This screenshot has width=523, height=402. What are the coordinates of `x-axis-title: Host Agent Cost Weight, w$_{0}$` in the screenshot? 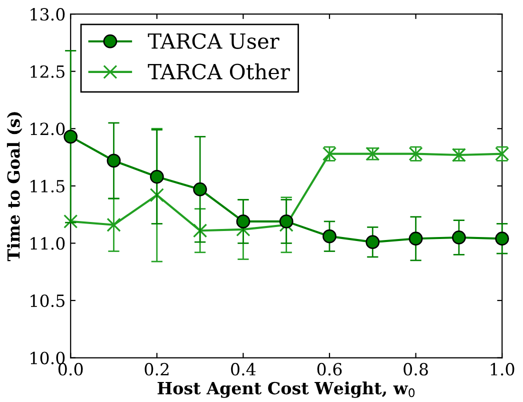 It's located at (286, 390).